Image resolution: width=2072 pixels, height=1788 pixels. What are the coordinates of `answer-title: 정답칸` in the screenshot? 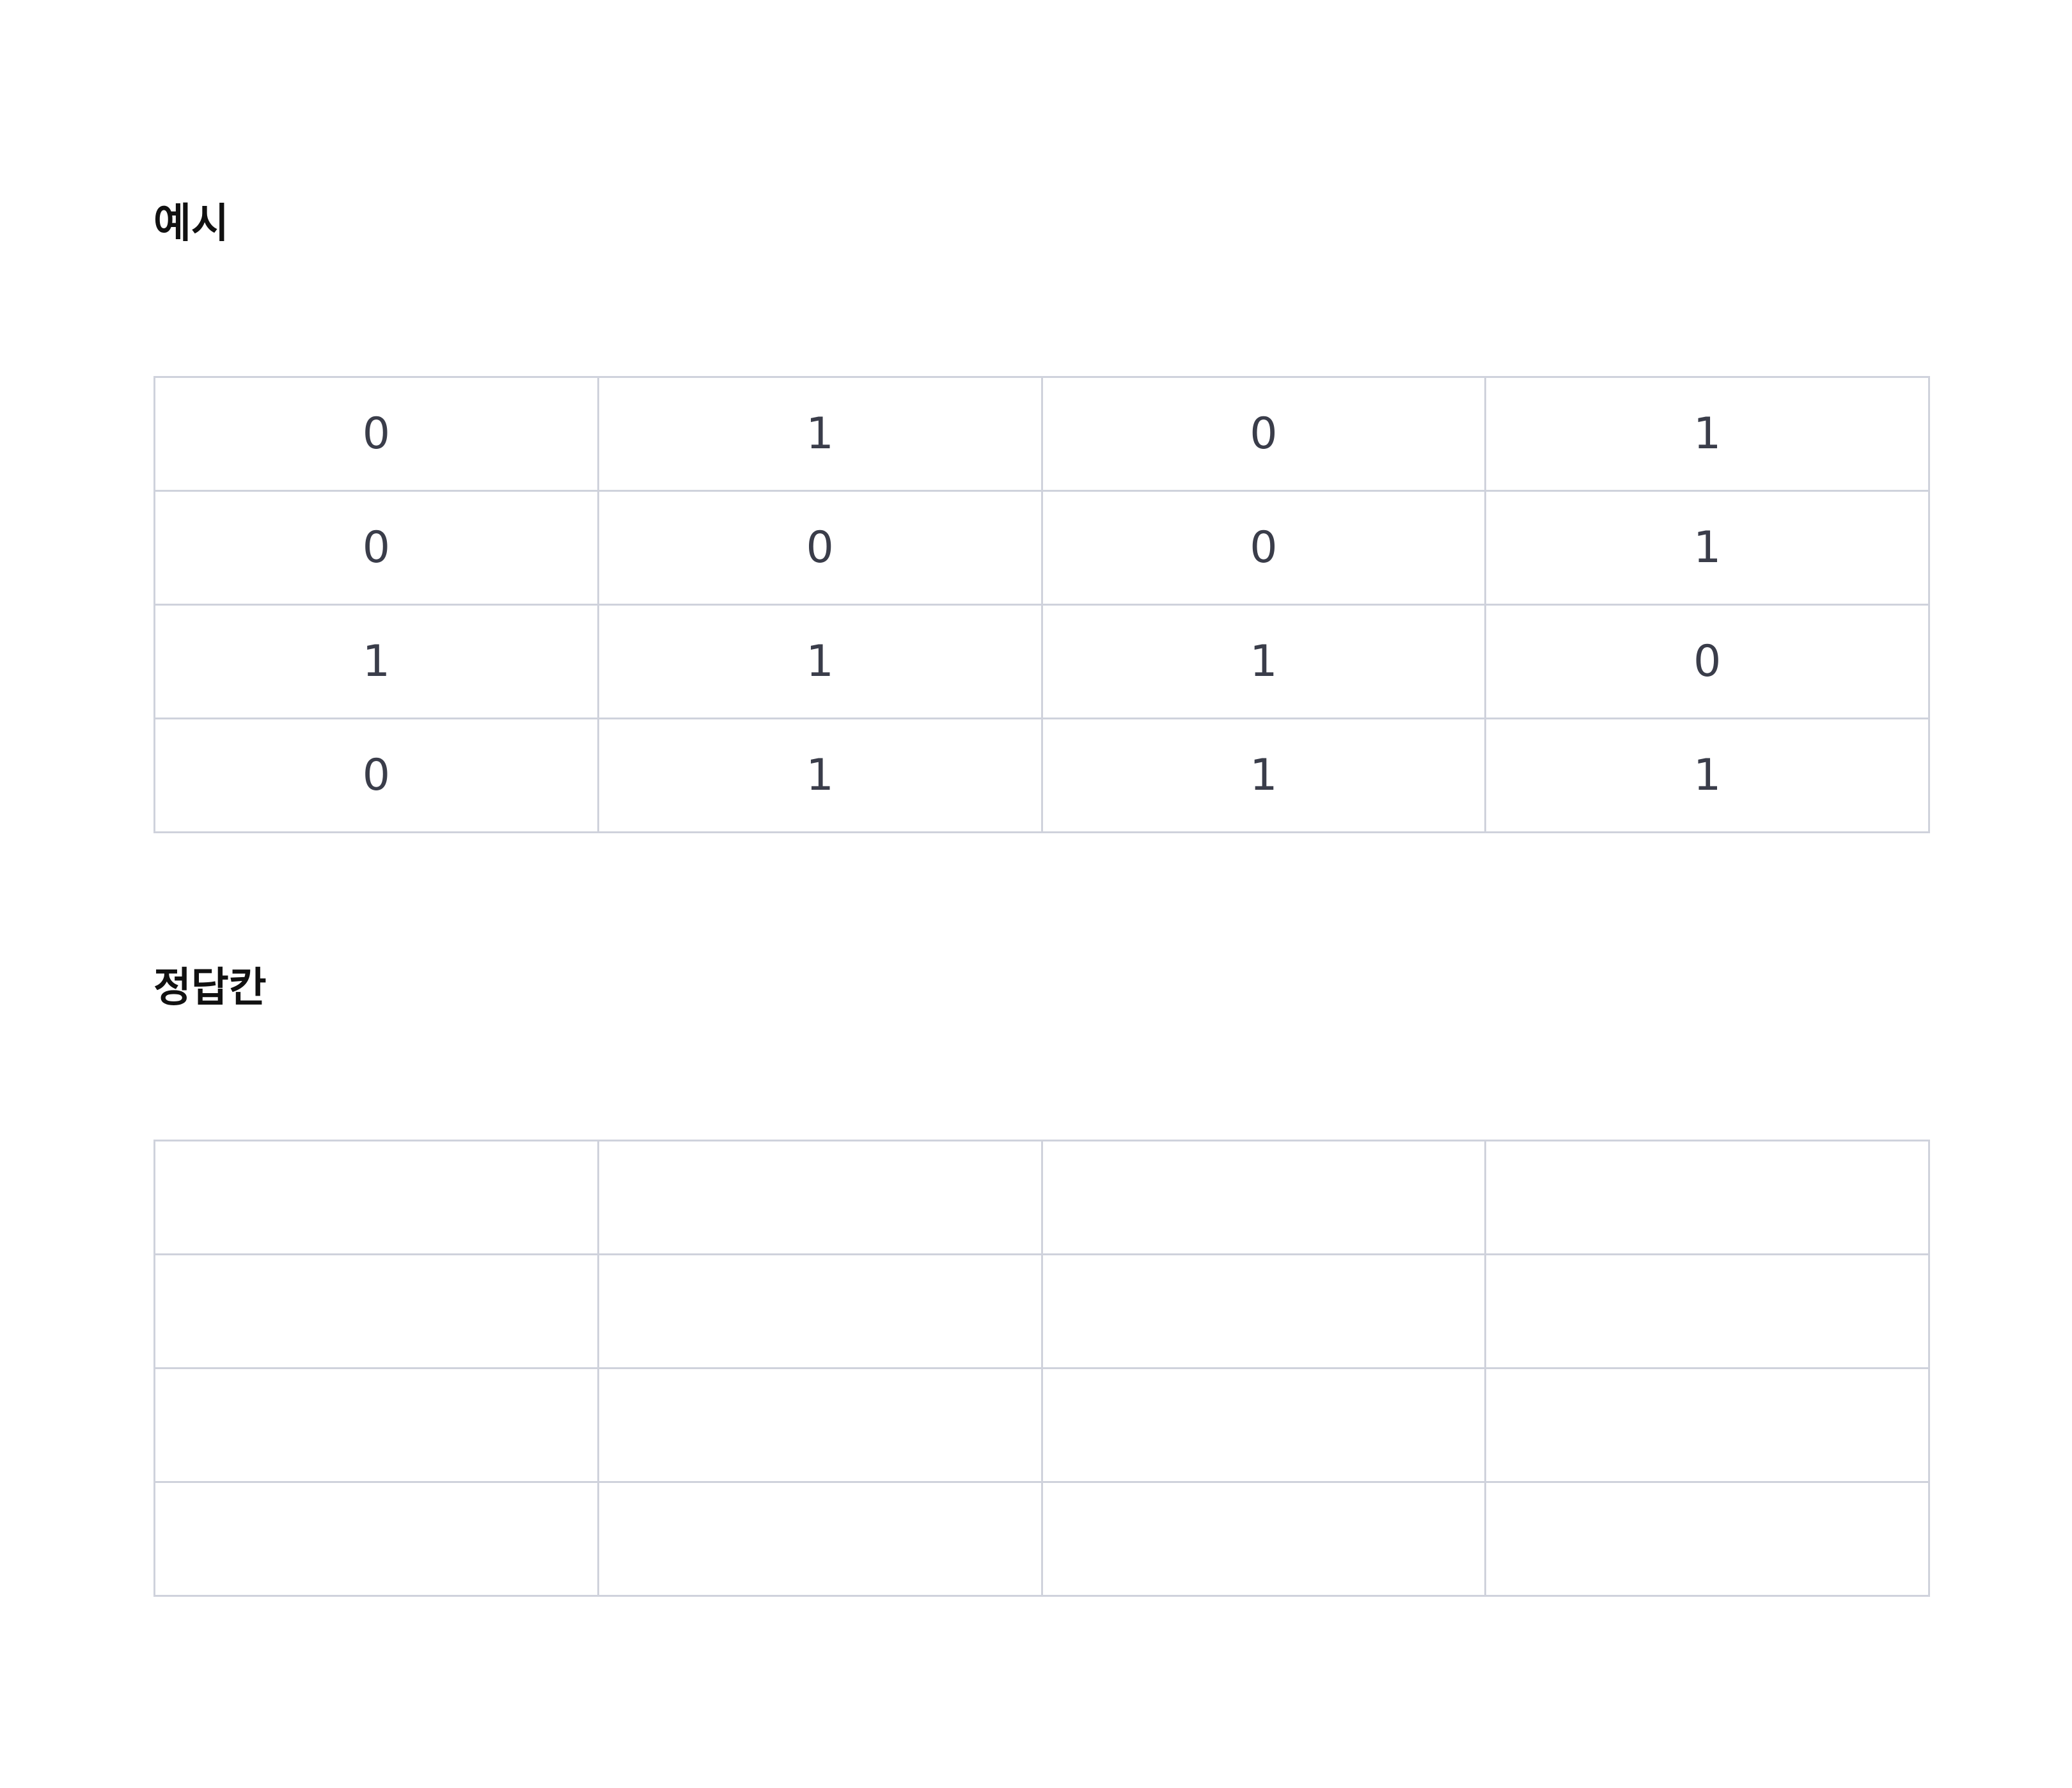 It's located at (210, 988).